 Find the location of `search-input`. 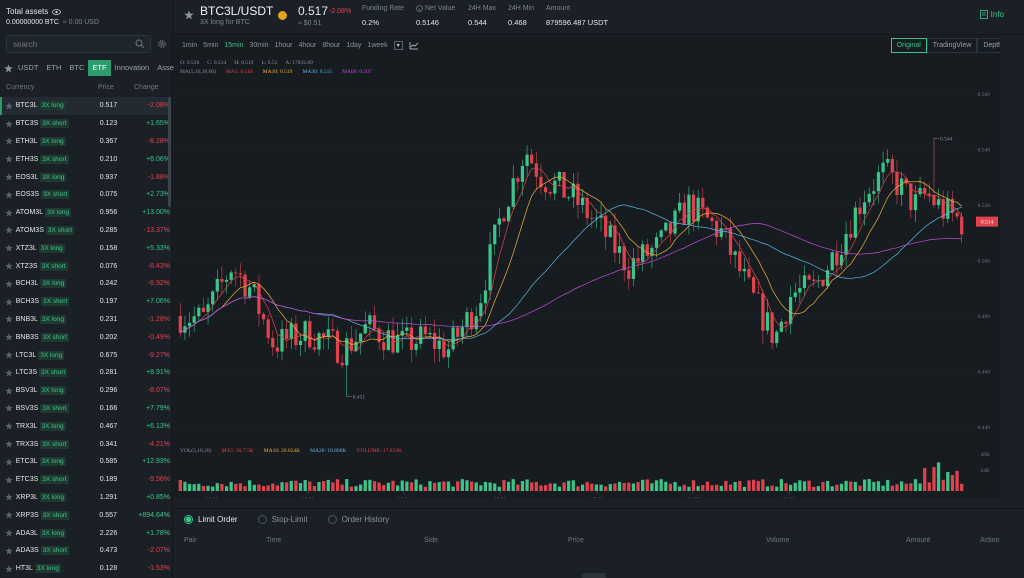

search-input is located at coordinates (67, 44).